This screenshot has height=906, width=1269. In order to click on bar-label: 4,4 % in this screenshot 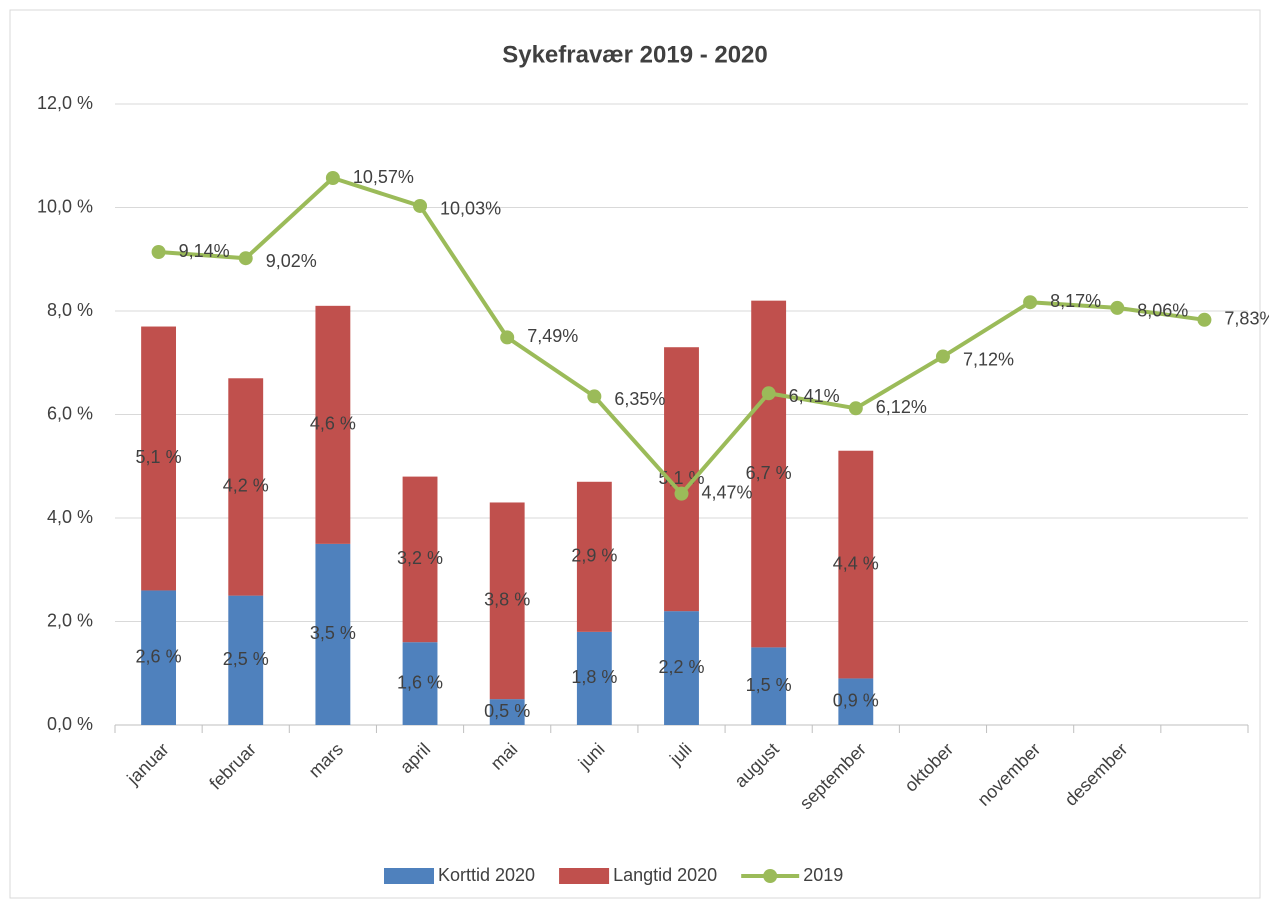, I will do `click(856, 563)`.